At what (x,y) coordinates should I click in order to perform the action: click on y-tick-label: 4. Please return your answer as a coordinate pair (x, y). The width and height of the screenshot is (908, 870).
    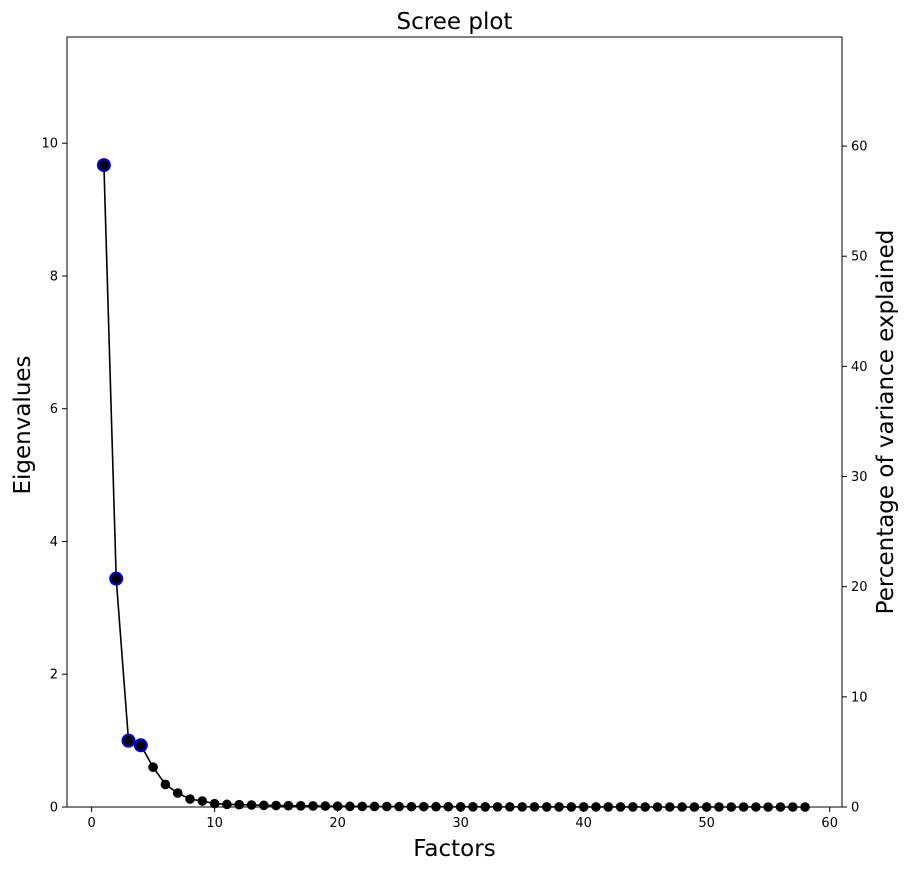
    Looking at the image, I should click on (54, 542).